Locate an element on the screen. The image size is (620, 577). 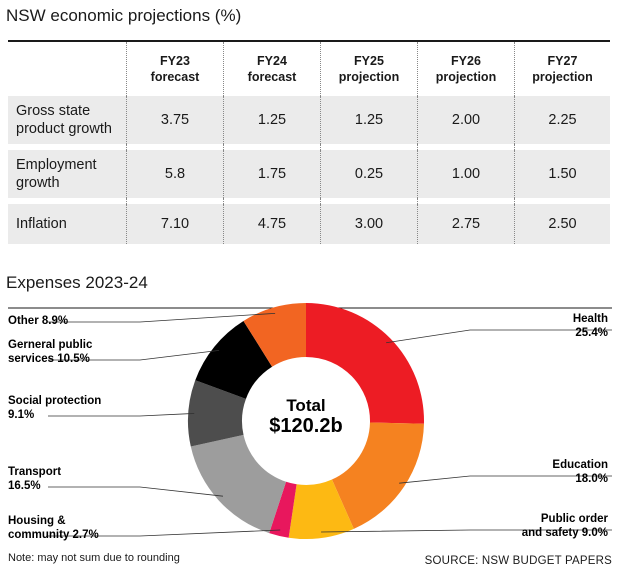
table-cell: 3.00 is located at coordinates (369, 224).